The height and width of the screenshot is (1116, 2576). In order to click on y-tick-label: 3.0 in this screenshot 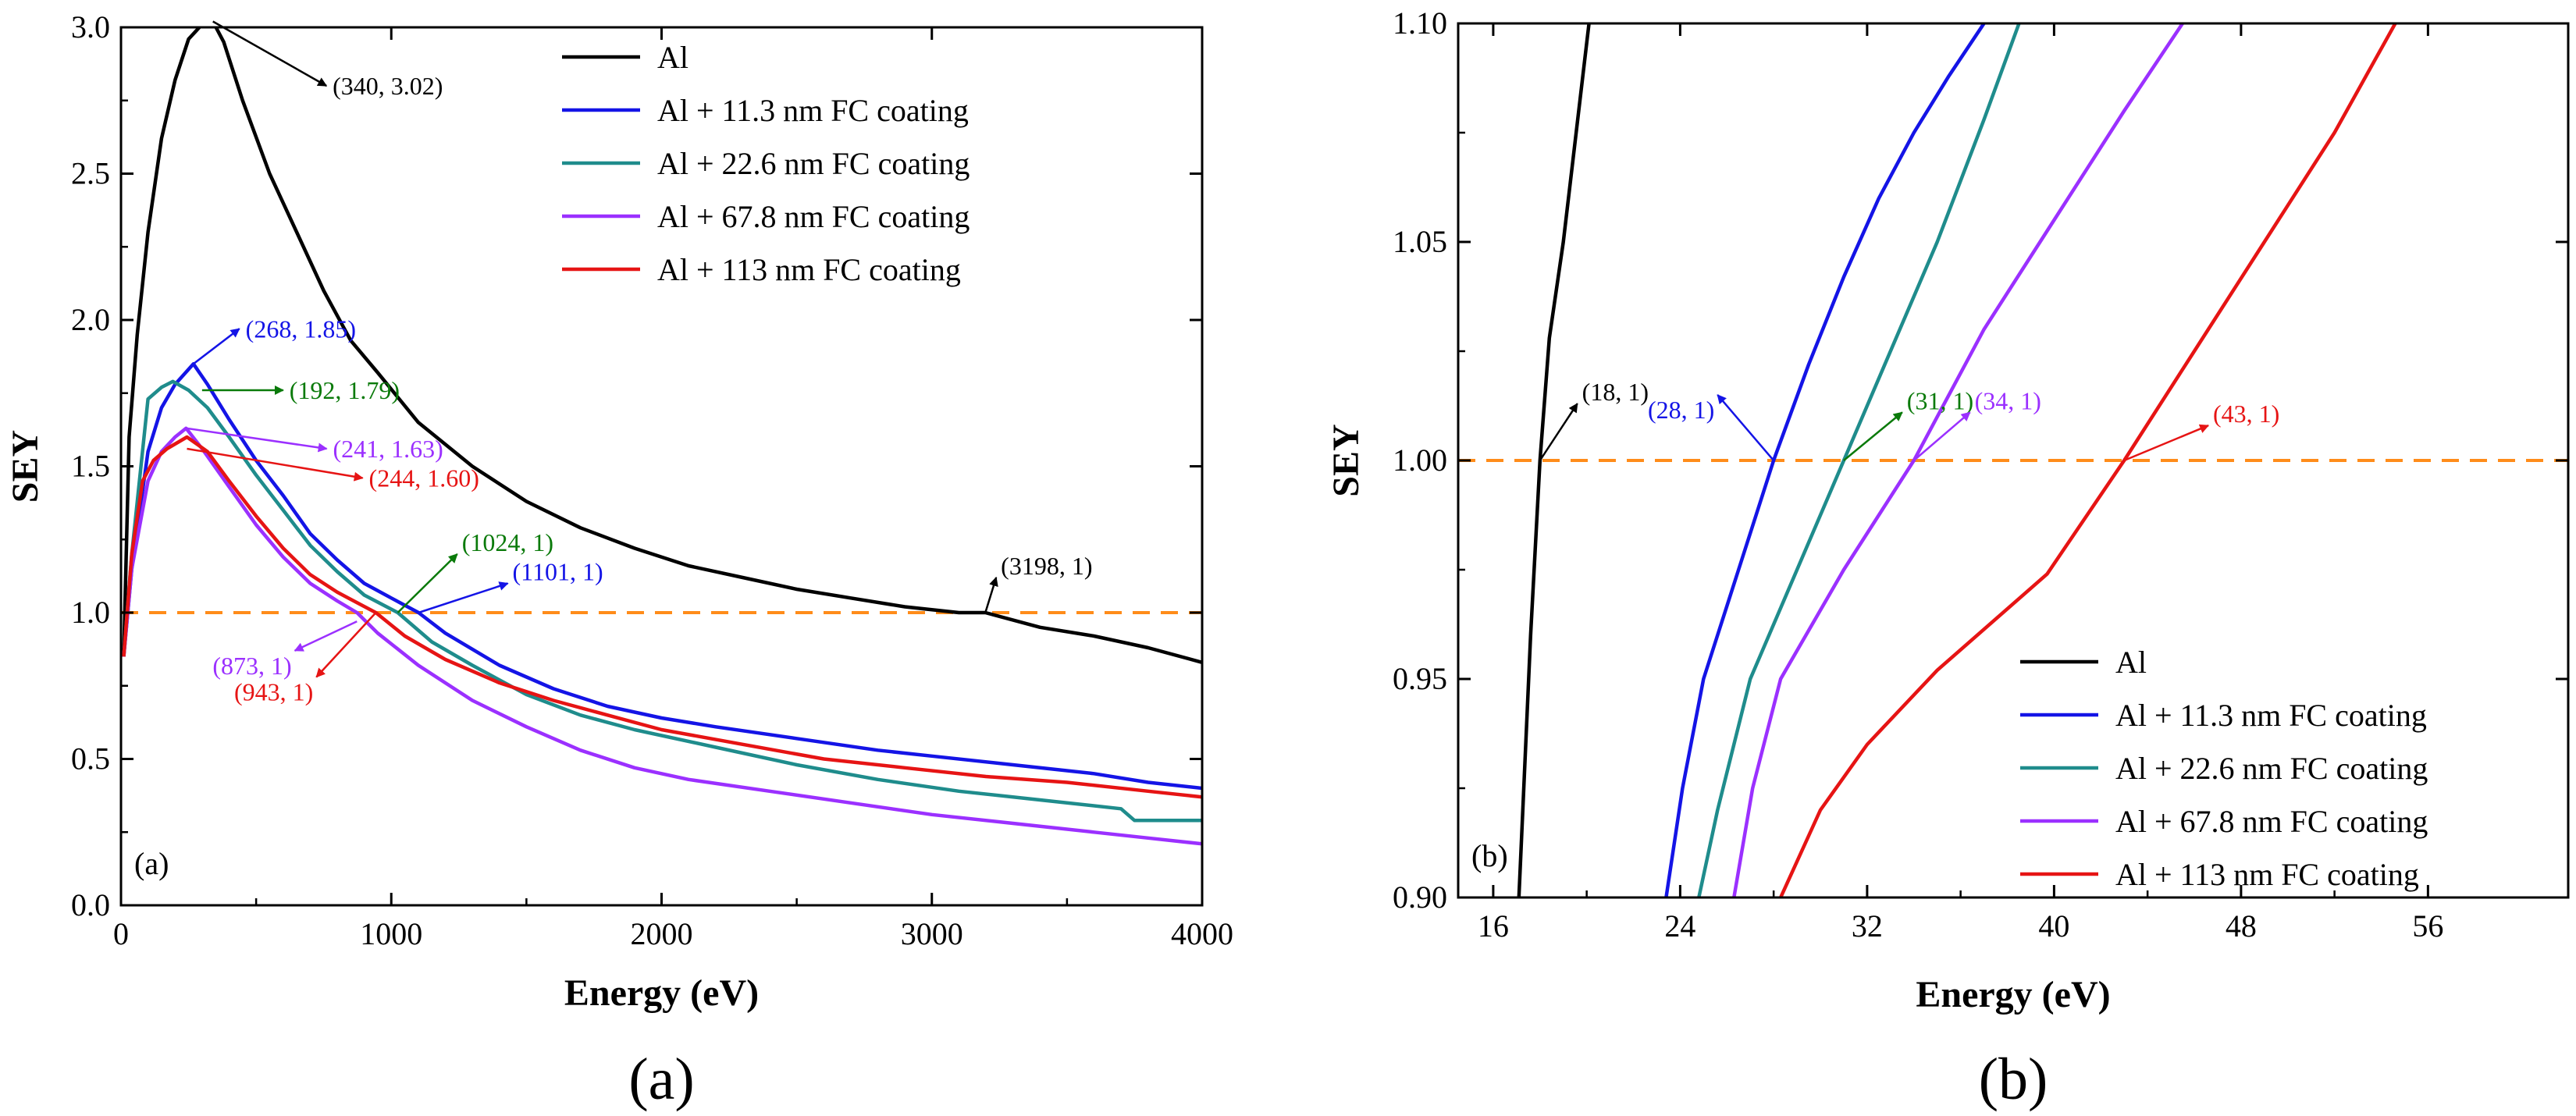, I will do `click(90, 26)`.